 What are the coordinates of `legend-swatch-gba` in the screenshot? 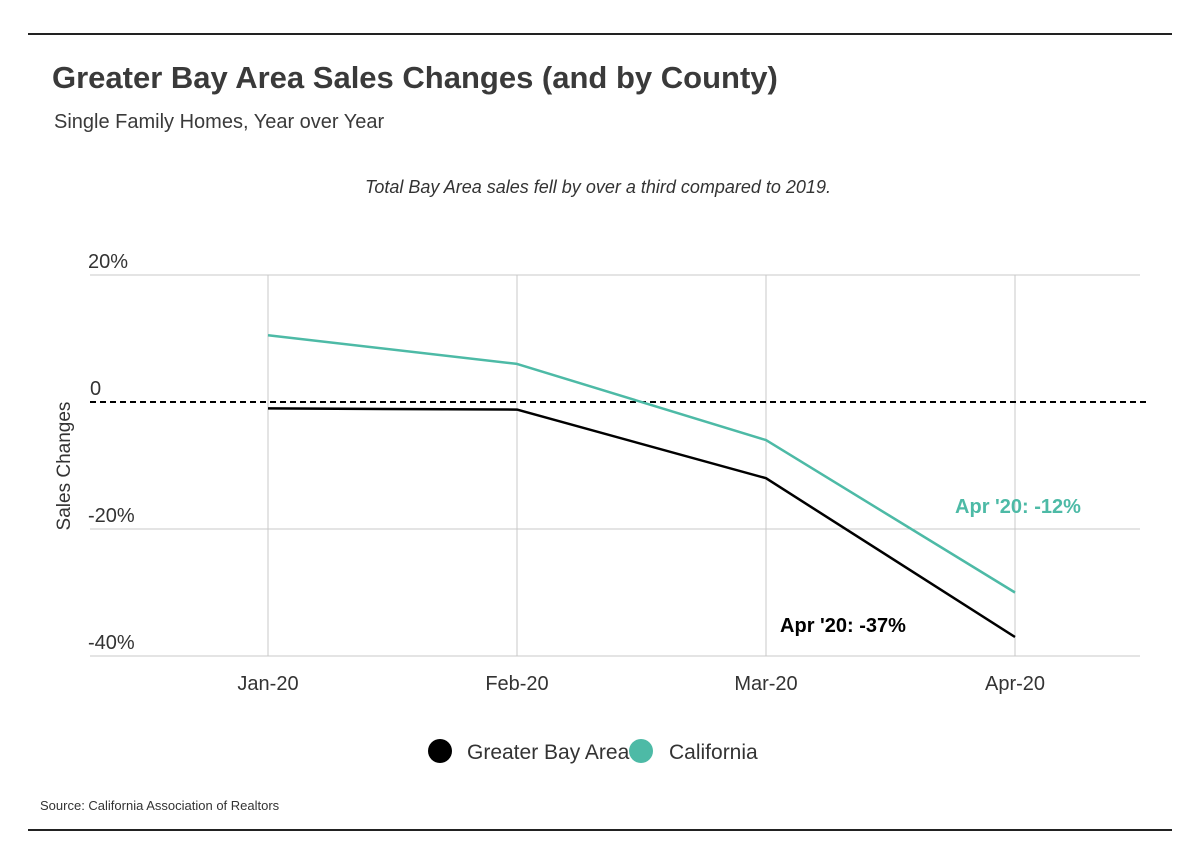 It's located at (440, 751).